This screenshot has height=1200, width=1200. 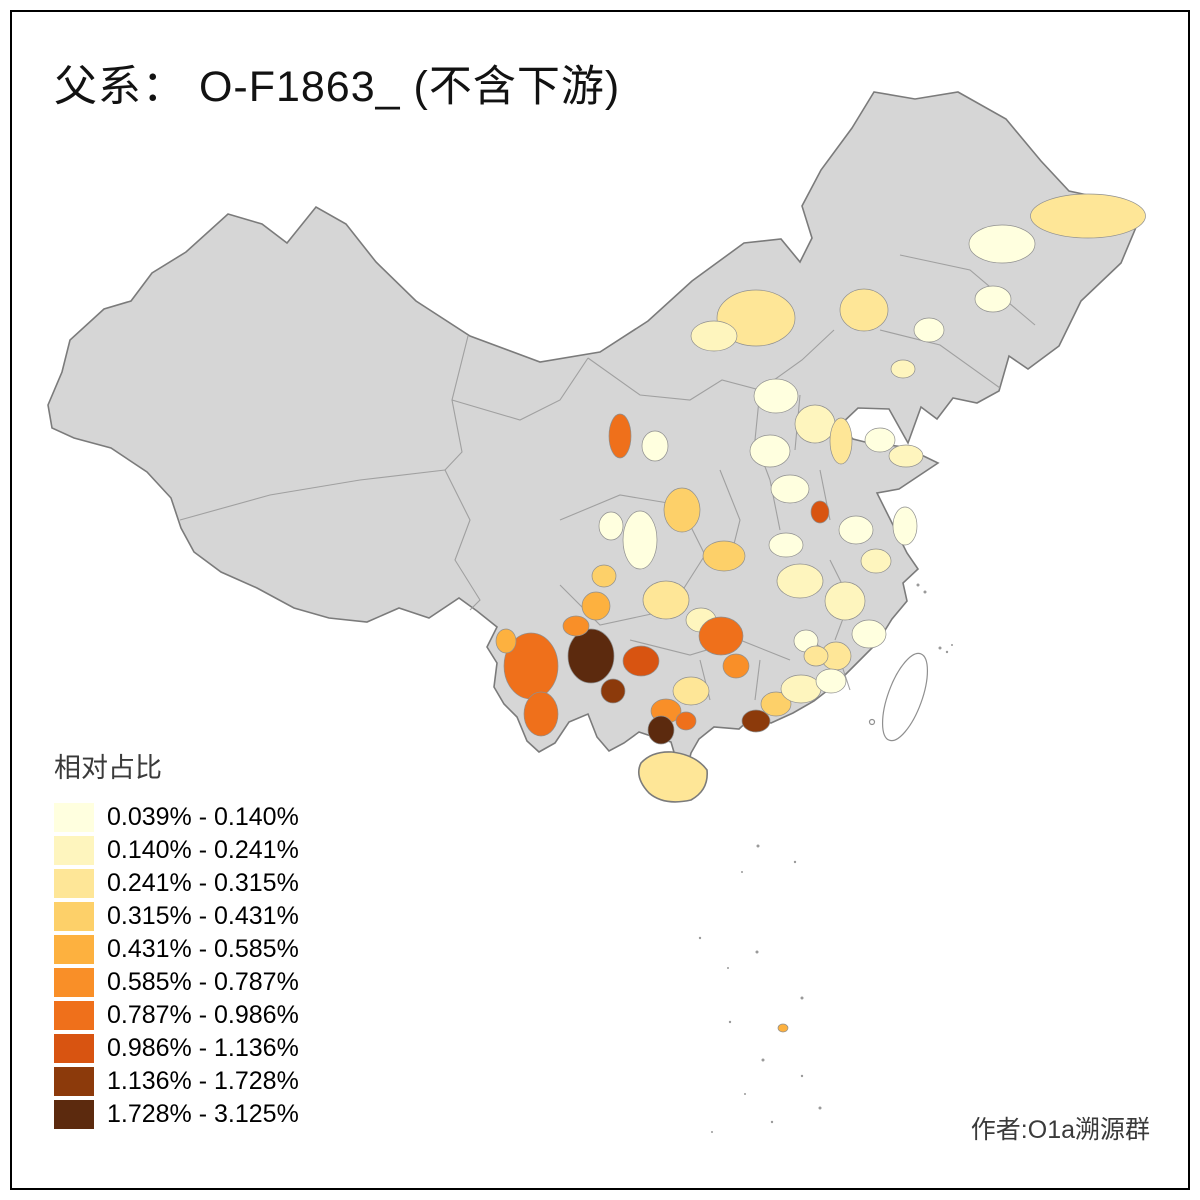 I want to click on legend-item-9: 1.728% - 3.125%, so click(x=176, y=1114).